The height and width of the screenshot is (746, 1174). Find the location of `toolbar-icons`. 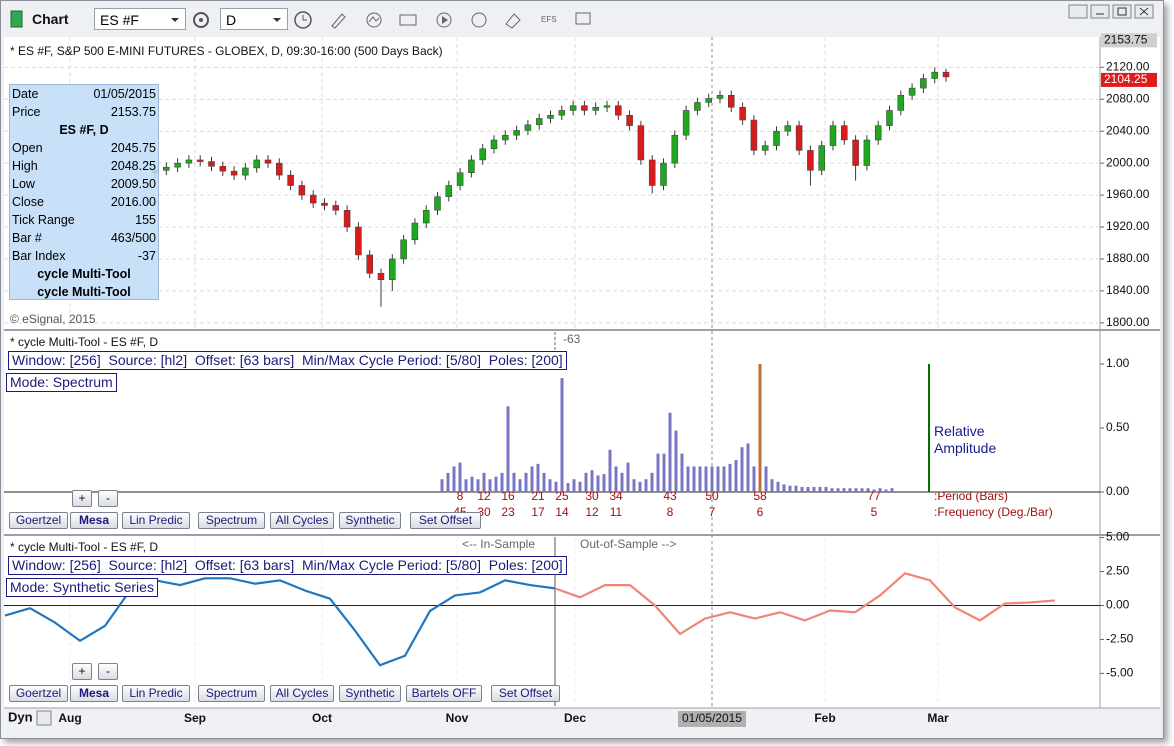

toolbar-icons is located at coordinates (442, 20).